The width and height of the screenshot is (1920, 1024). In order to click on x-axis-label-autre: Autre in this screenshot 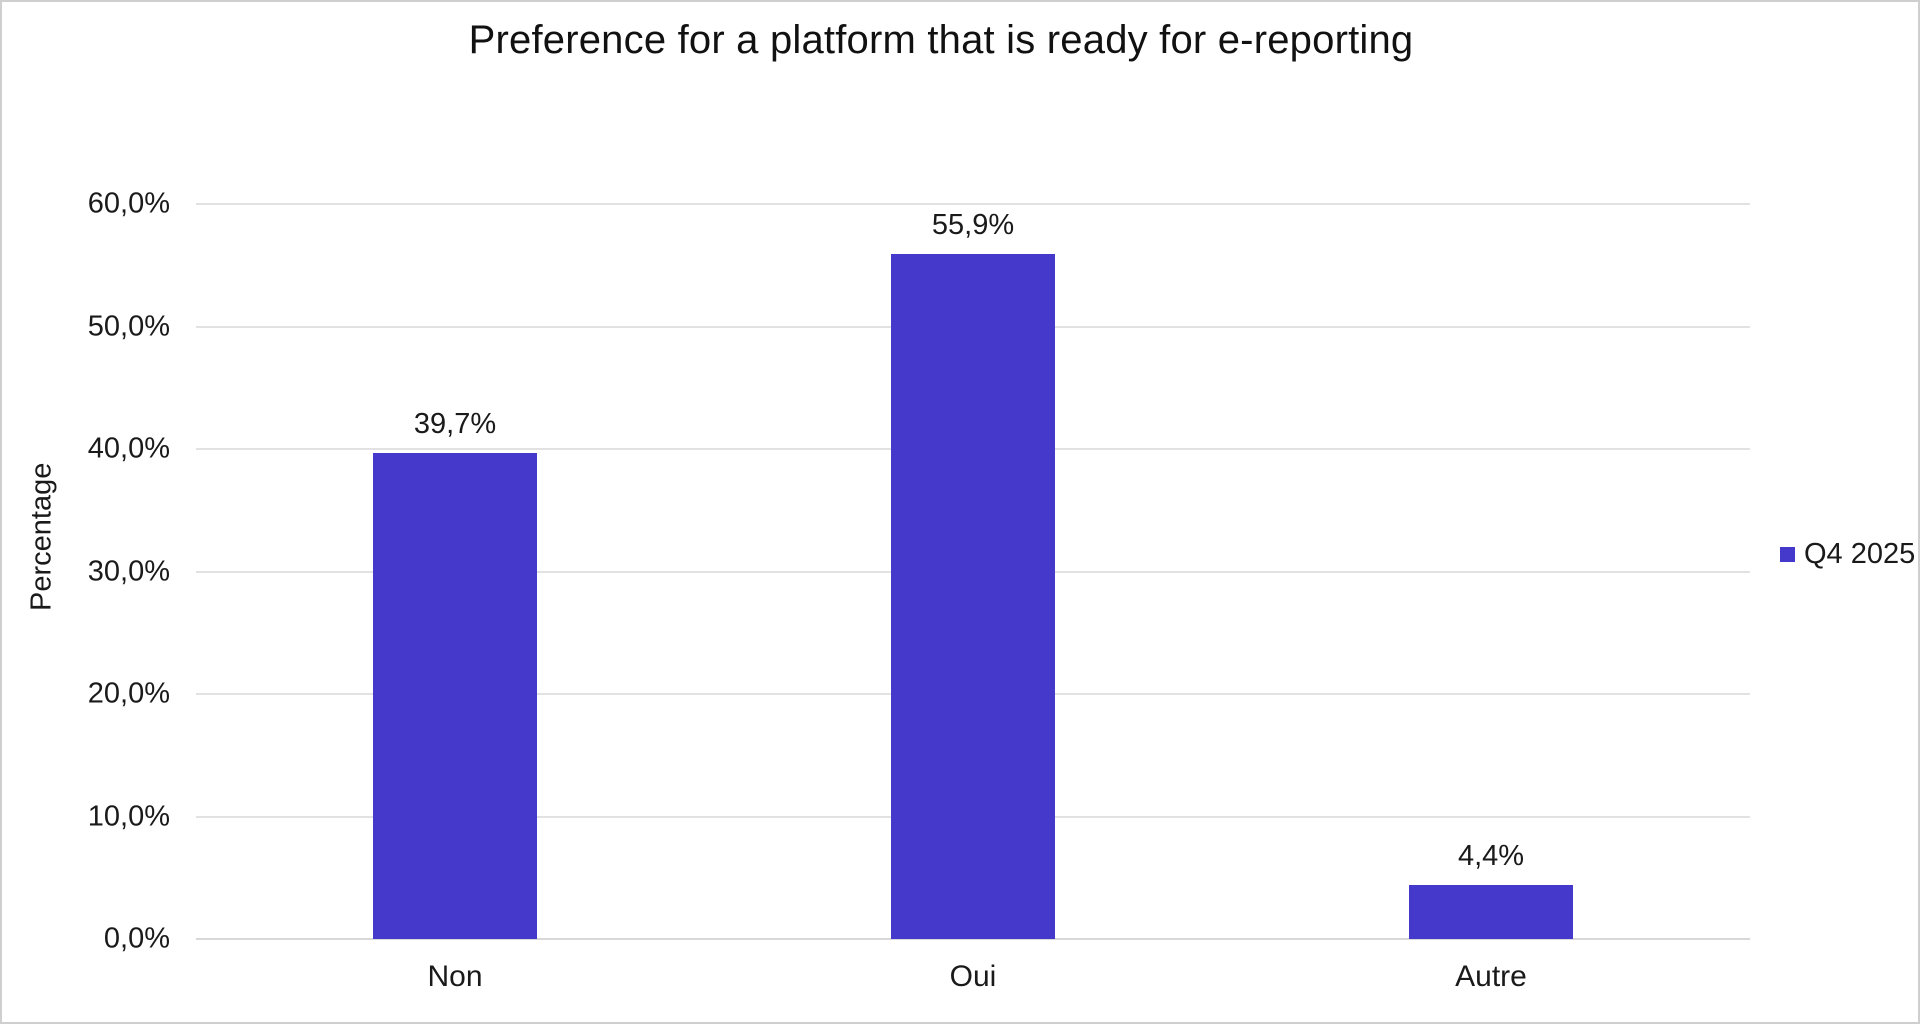, I will do `click(1491, 976)`.